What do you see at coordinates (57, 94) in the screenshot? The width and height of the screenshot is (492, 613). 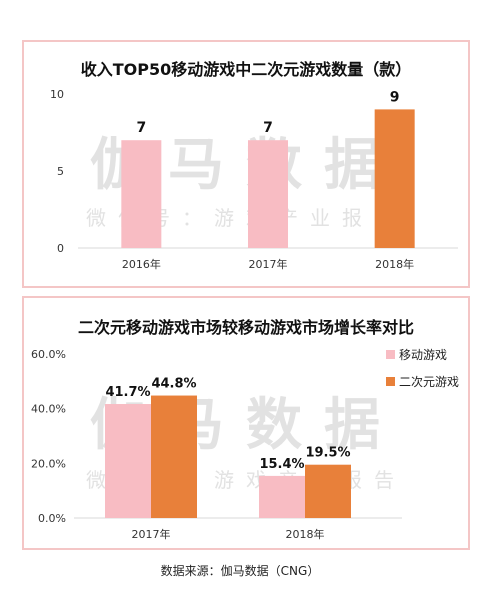 I see `y-tick-label: 10` at bounding box center [57, 94].